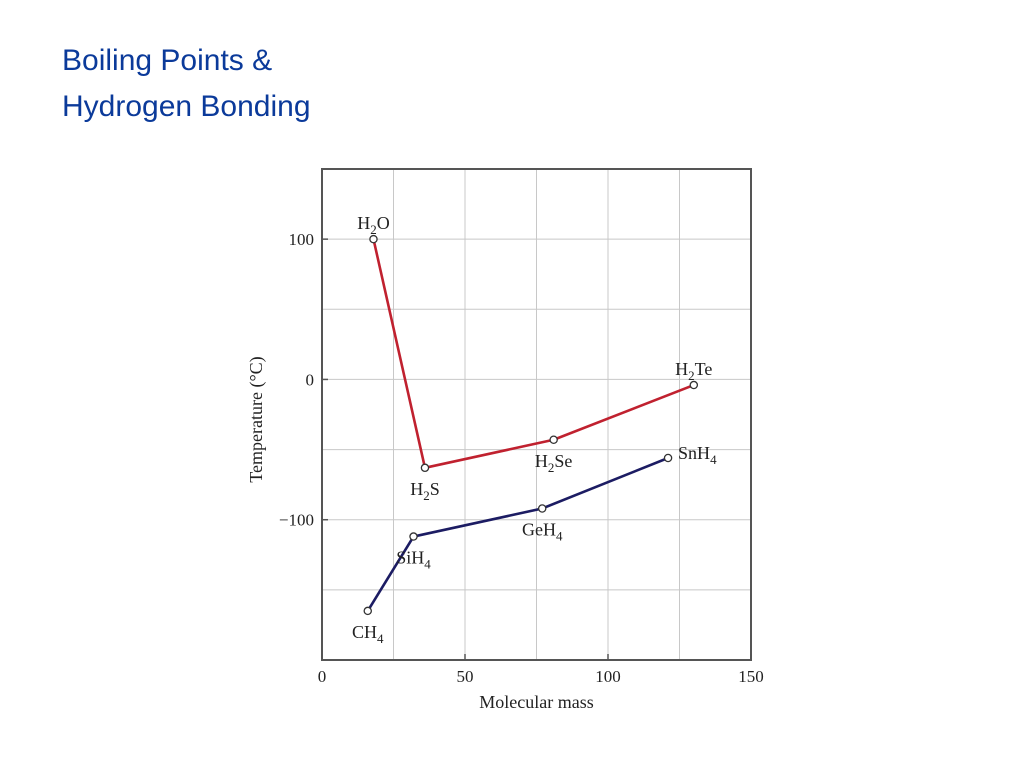 The width and height of the screenshot is (1024, 768). I want to click on data-point-label: CH4, so click(368, 634).